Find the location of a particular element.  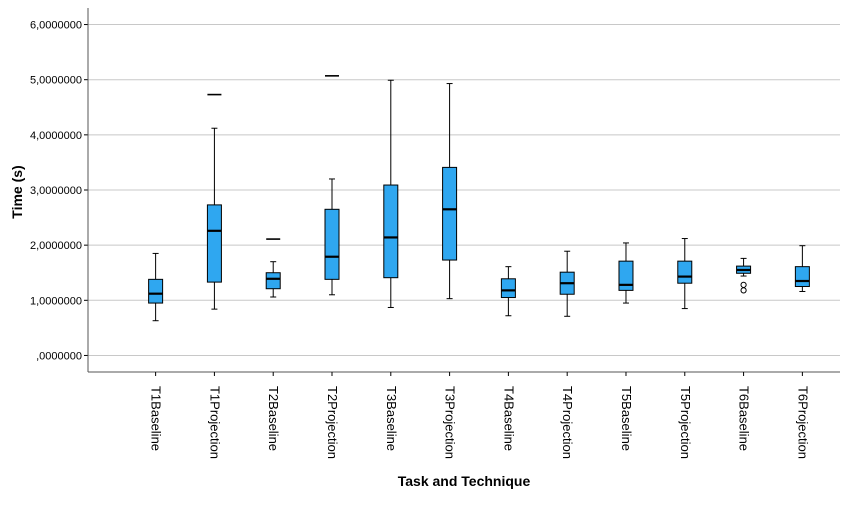

box-T3Baseline is located at coordinates (391, 193).